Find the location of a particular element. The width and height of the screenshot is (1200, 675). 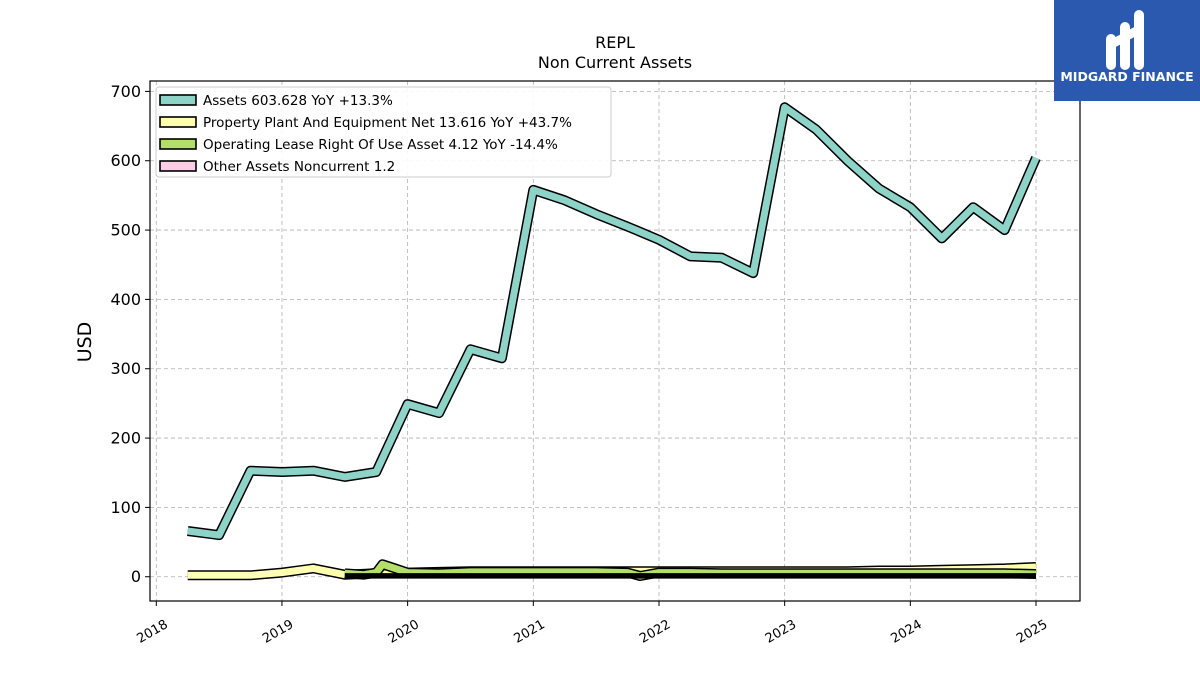

y-tick-label: 500 is located at coordinates (125, 230).